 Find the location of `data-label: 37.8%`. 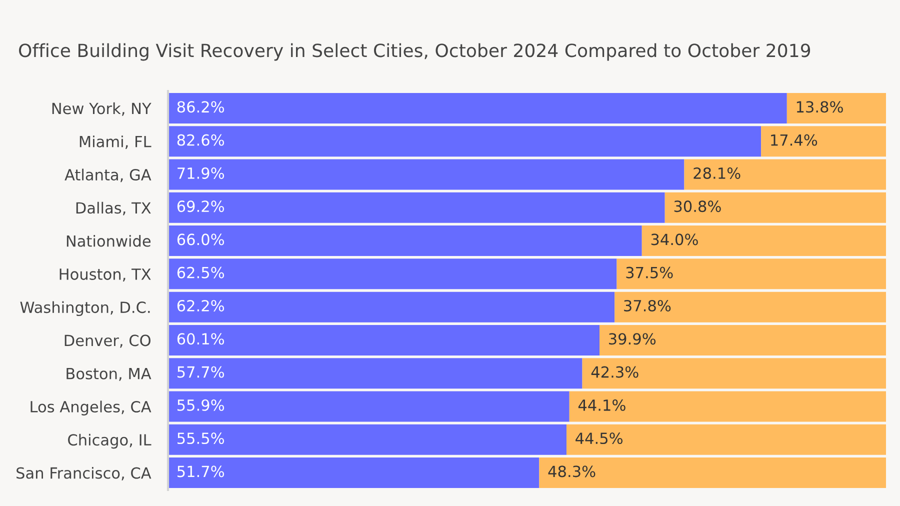

data-label: 37.8% is located at coordinates (647, 306).